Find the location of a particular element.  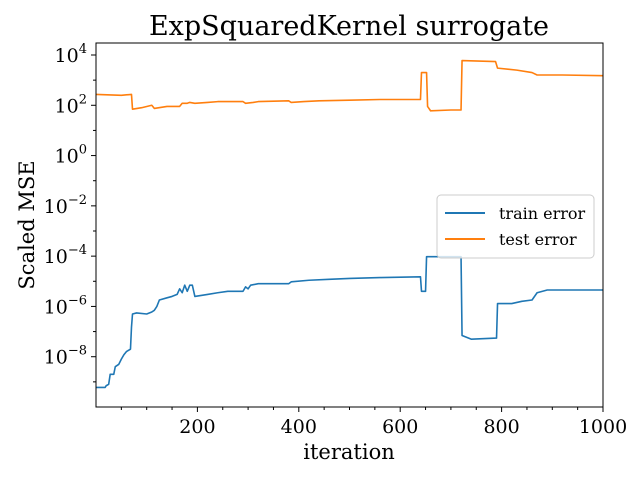

legend-label: train error is located at coordinates (542, 213).